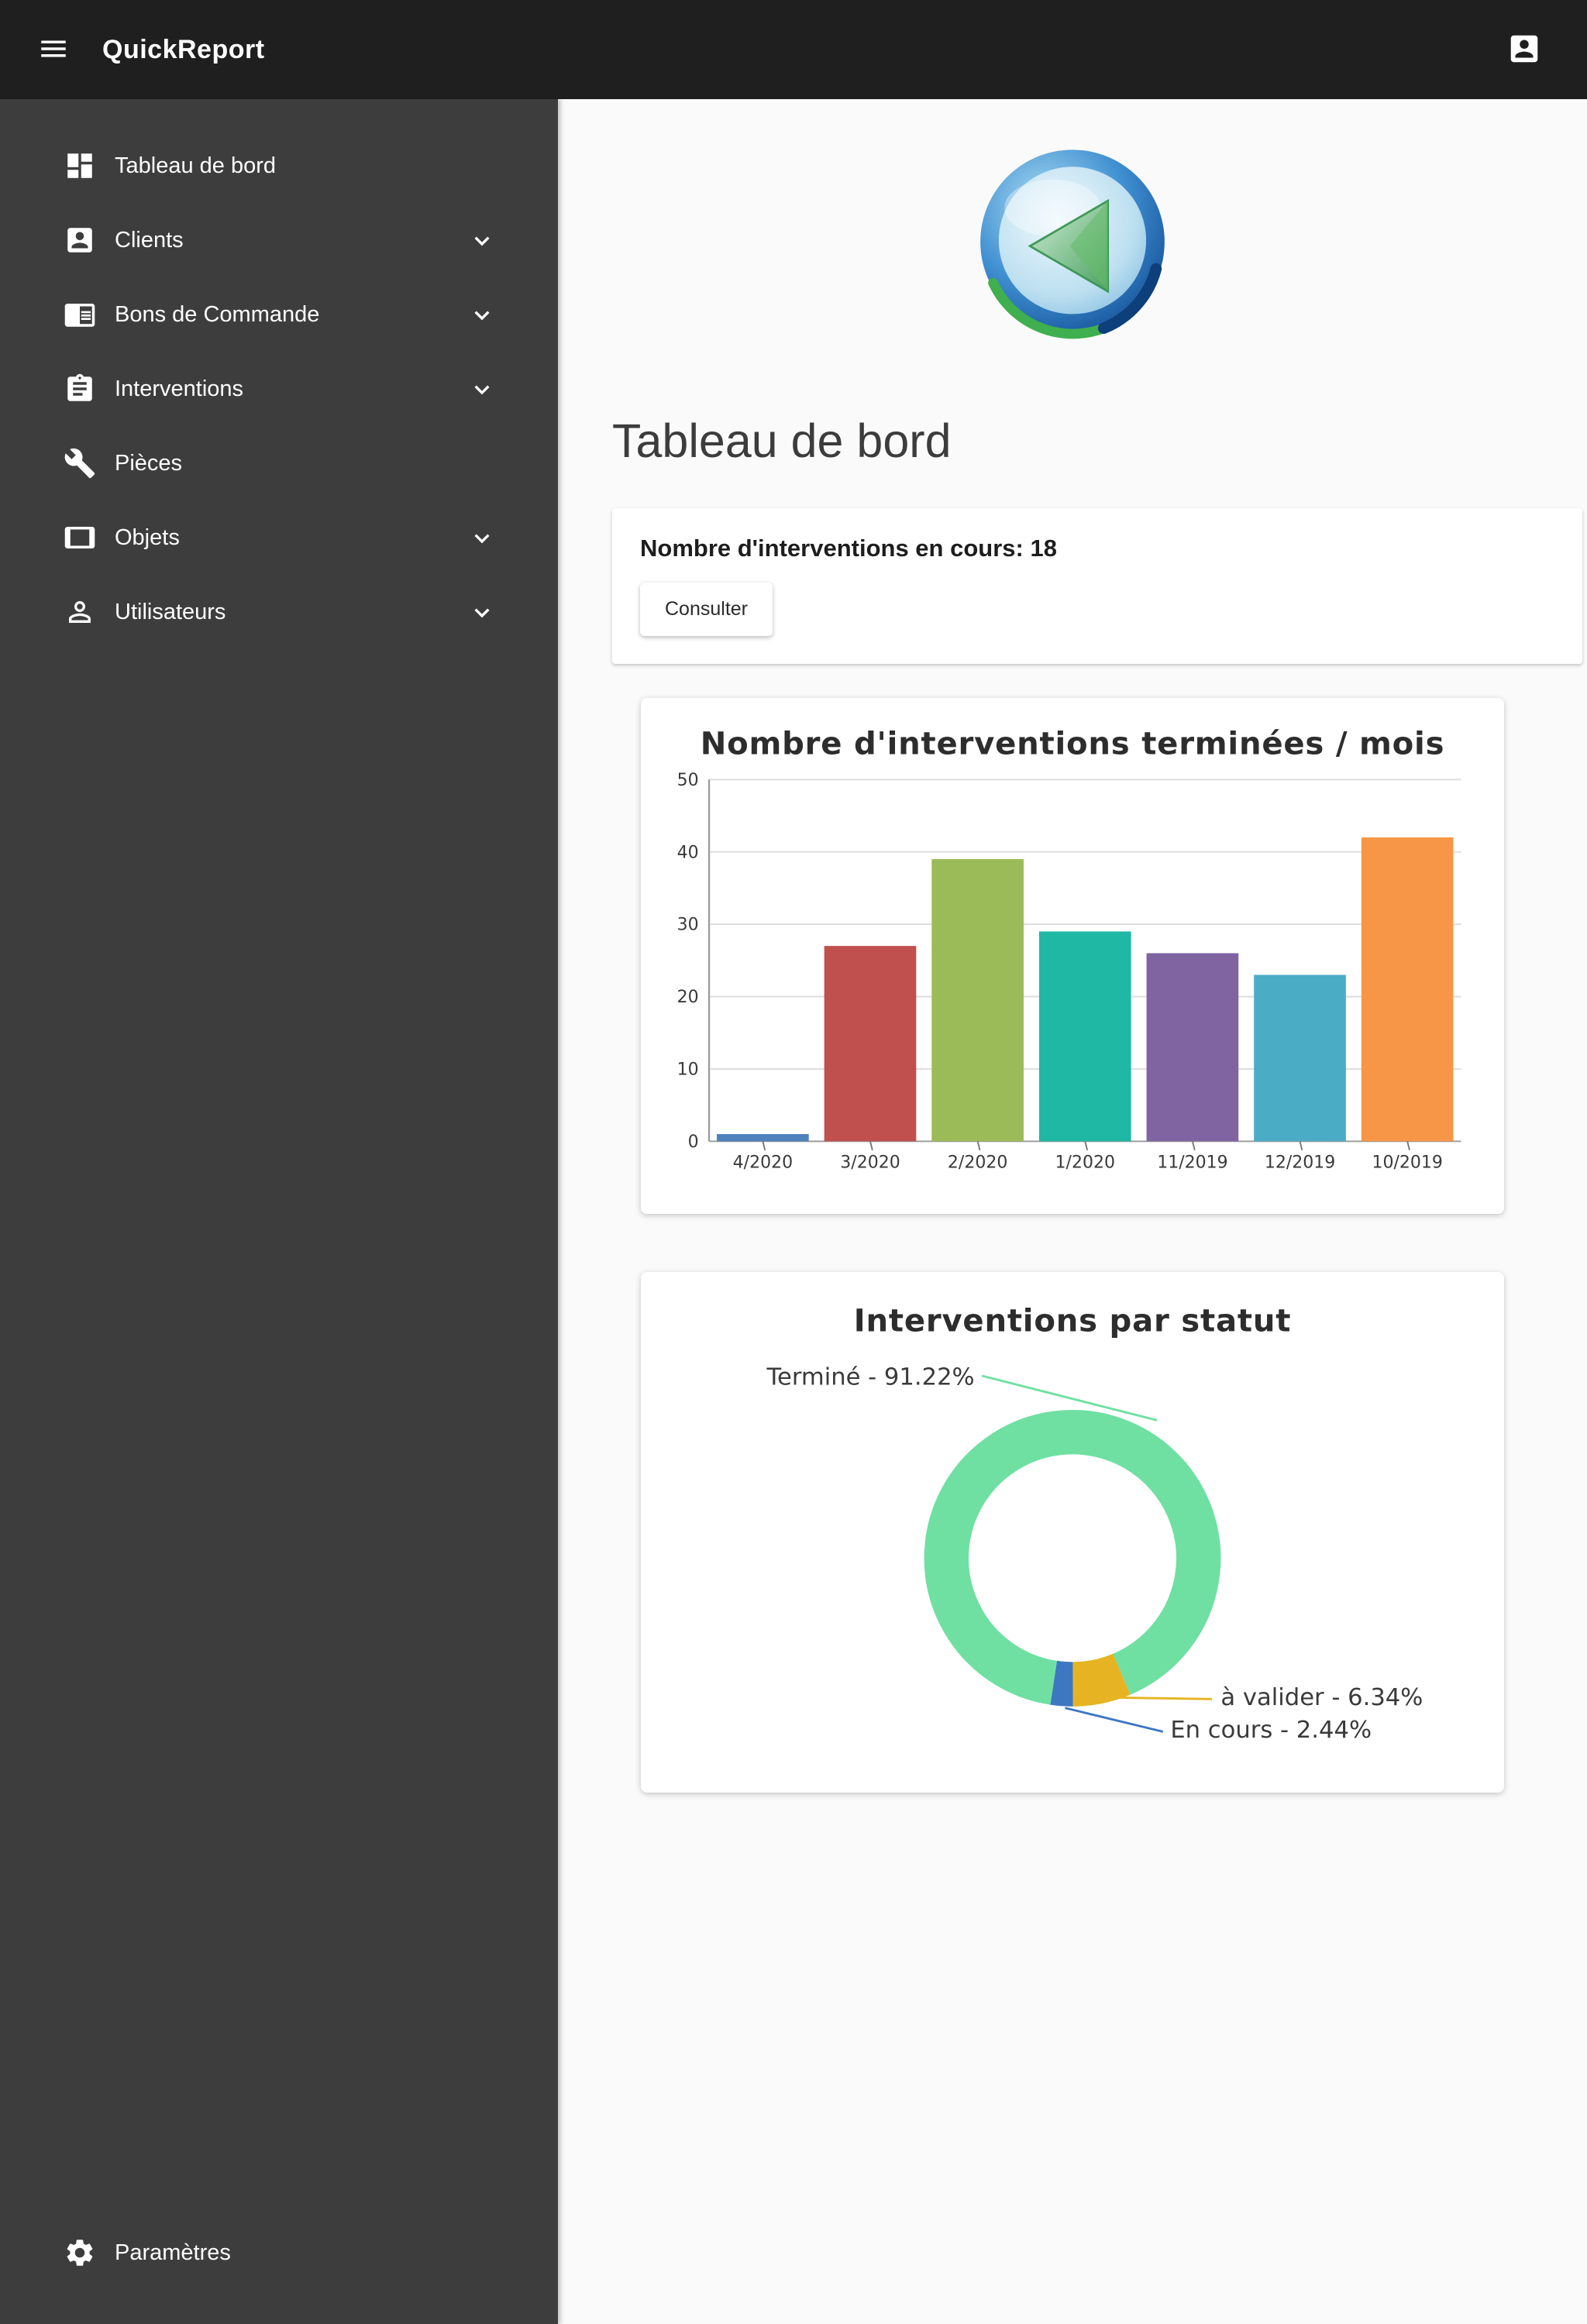 The height and width of the screenshot is (2324, 1587). What do you see at coordinates (871, 1377) in the screenshot?
I see `slice-label-termine: Terminé - 91.22%` at bounding box center [871, 1377].